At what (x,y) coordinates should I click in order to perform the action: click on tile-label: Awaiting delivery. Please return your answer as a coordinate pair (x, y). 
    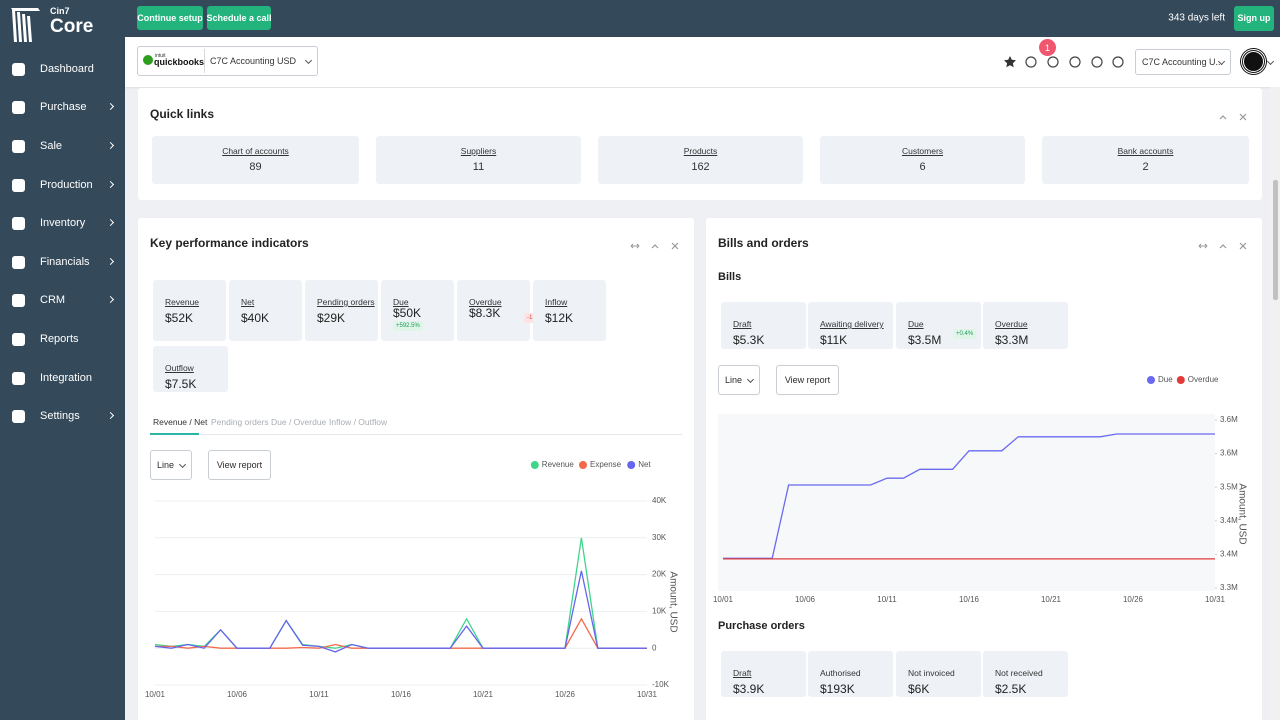
    Looking at the image, I should click on (852, 324).